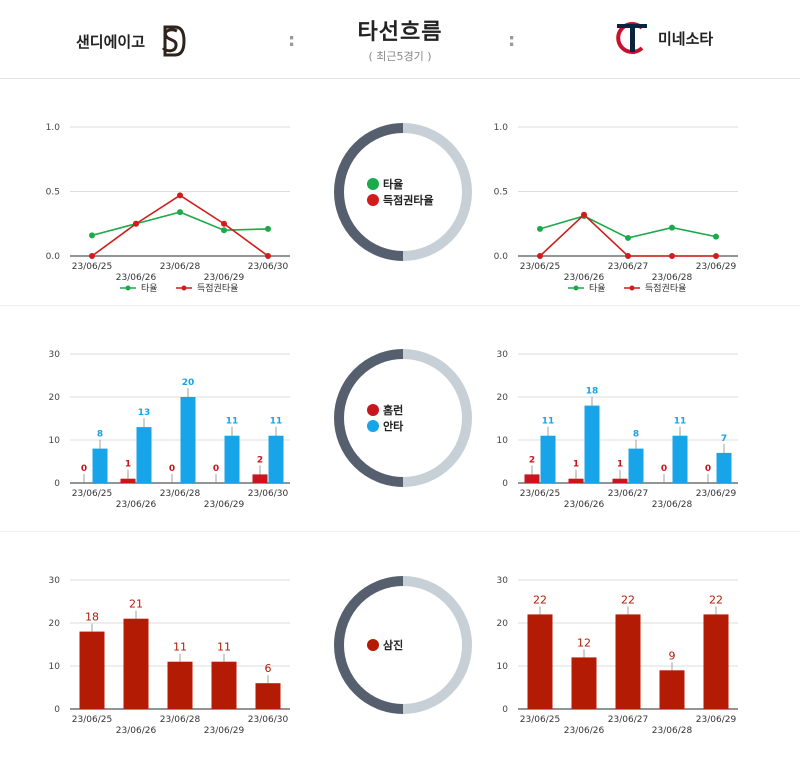  What do you see at coordinates (437, 645) in the screenshot?
I see `so-donut-ring-light` at bounding box center [437, 645].